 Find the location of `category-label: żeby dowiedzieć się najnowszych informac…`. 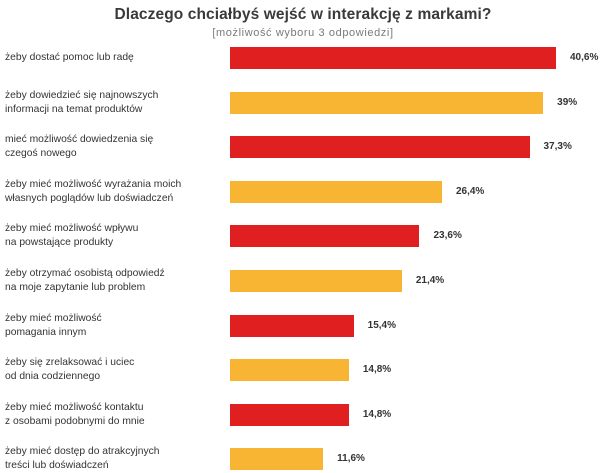

category-label: żeby dowiedzieć się najnowszych informac… is located at coordinates (82, 102).